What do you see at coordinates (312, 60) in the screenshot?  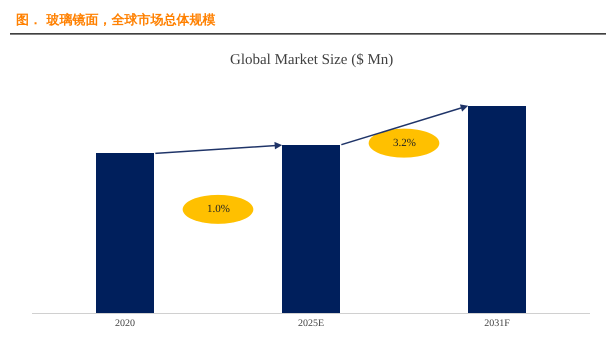 I see `chart-subtitle: Global Market Size ($ Mn)` at bounding box center [312, 60].